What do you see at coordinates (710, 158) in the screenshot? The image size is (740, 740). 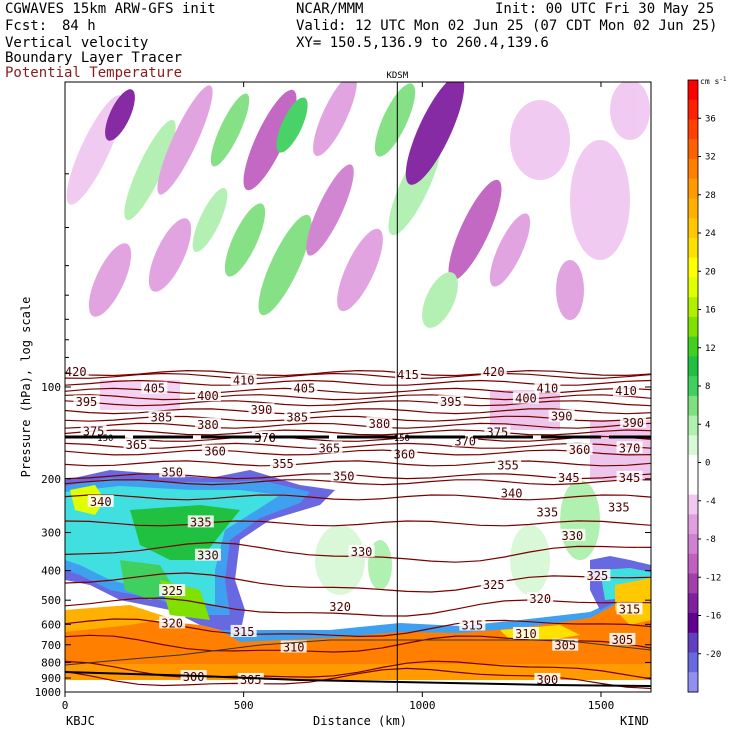 I see `colorbar-tick-label: 32` at bounding box center [710, 158].